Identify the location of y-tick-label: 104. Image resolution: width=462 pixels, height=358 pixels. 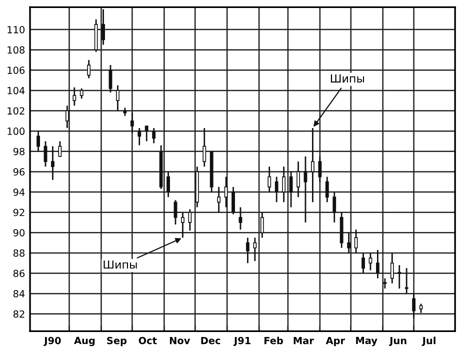
(16, 90).